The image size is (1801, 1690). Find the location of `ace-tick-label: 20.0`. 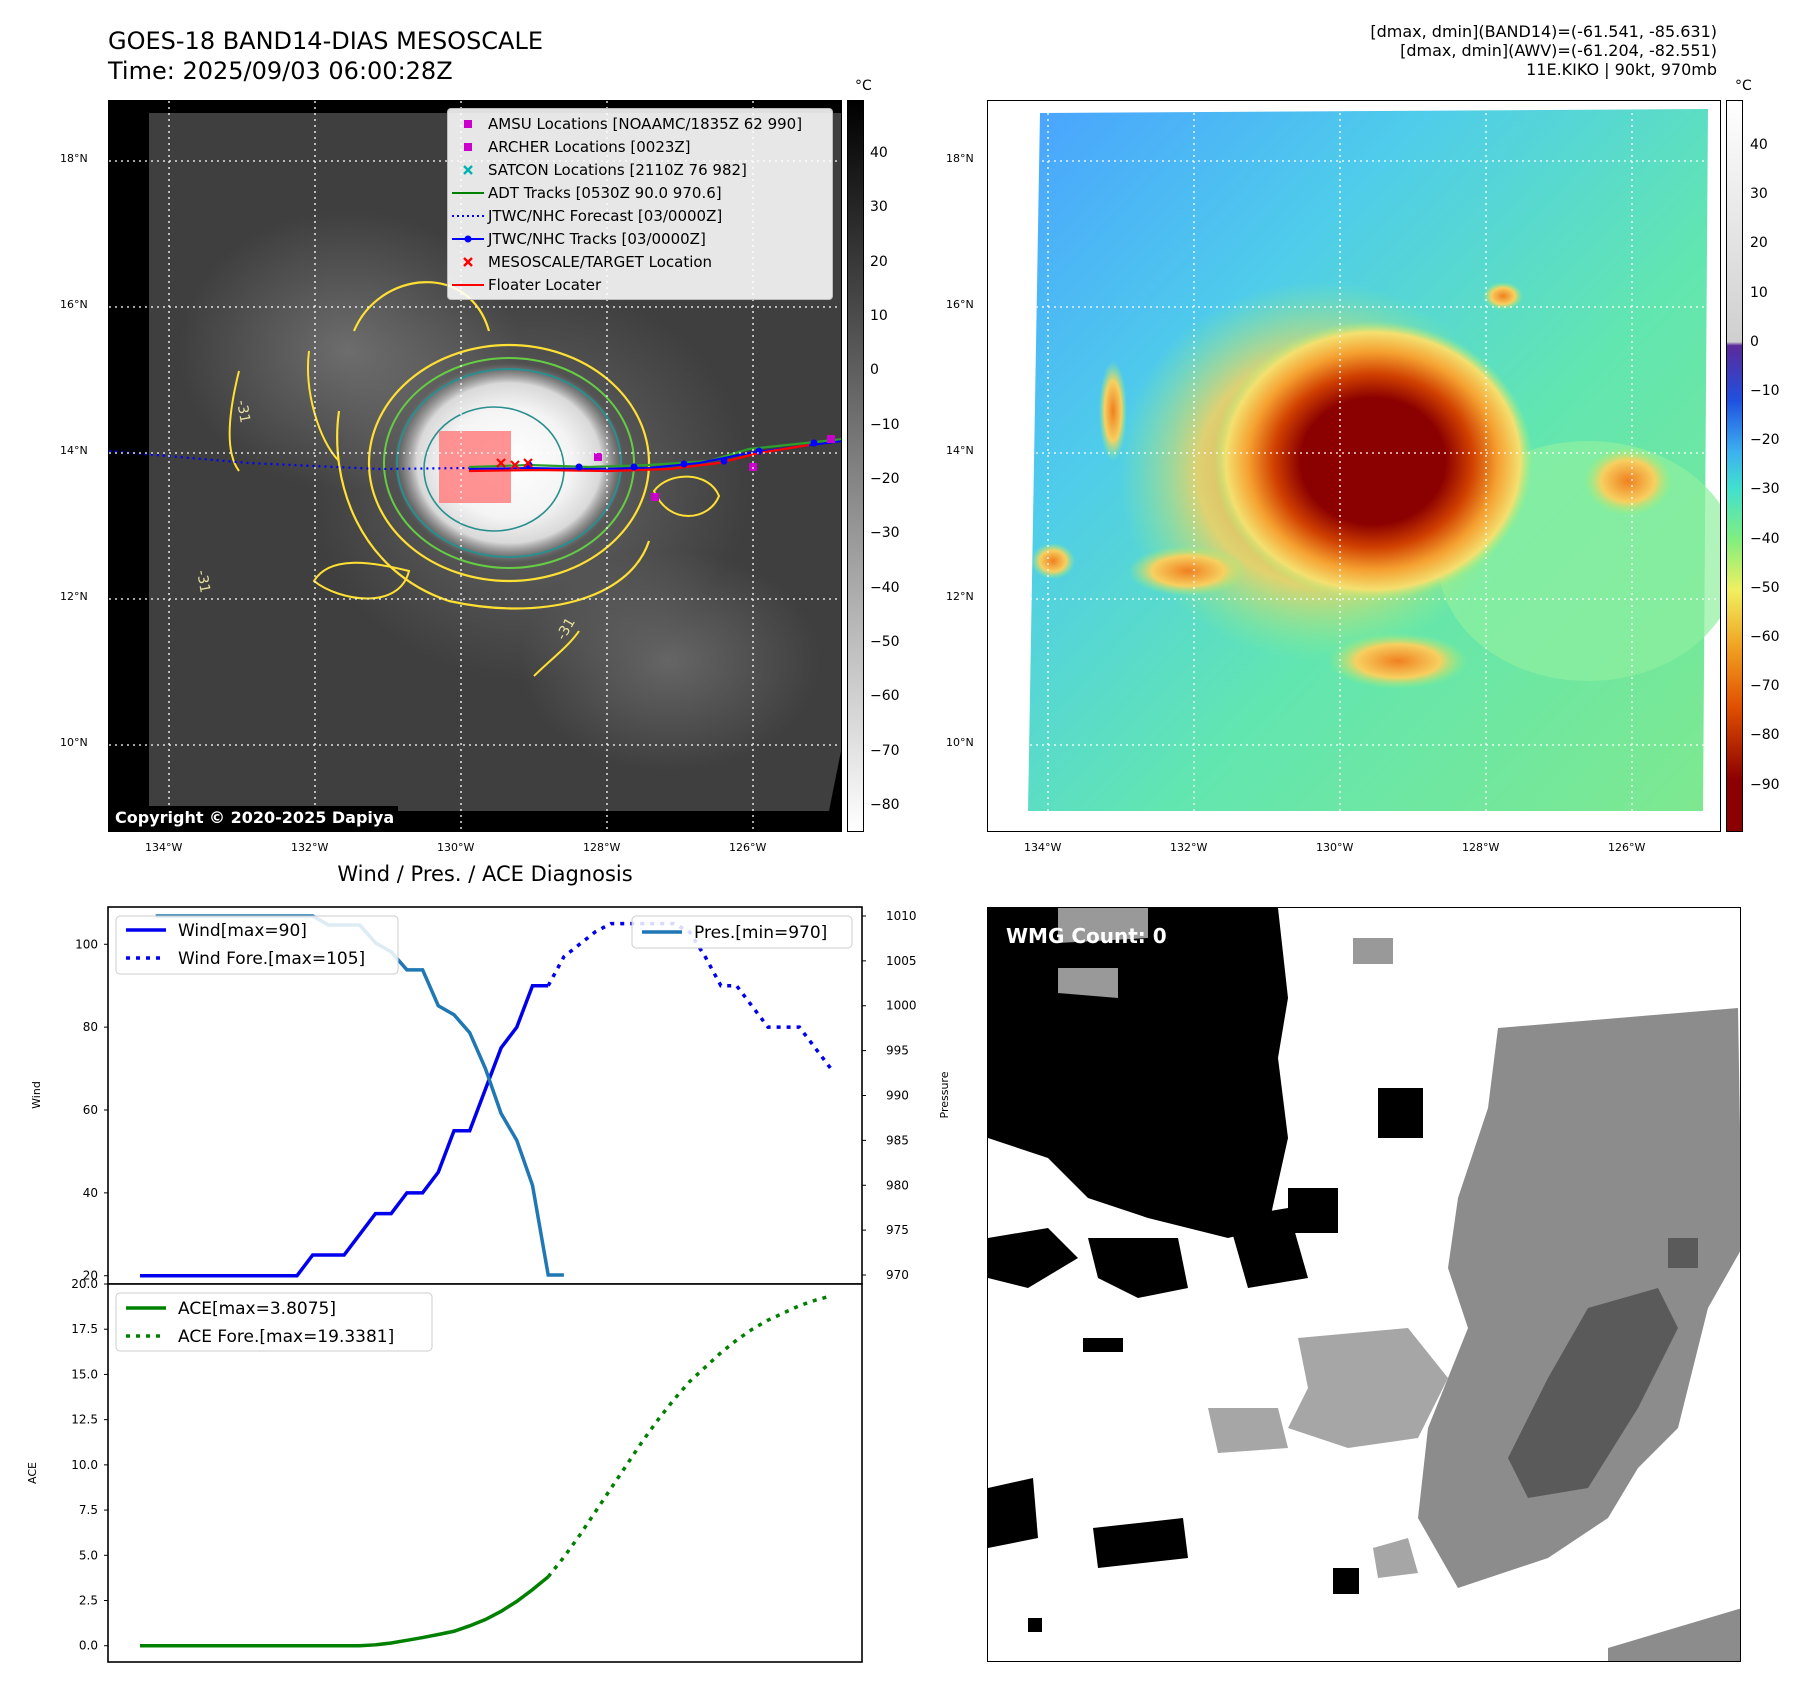

ace-tick-label: 20.0 is located at coordinates (84, 1284).